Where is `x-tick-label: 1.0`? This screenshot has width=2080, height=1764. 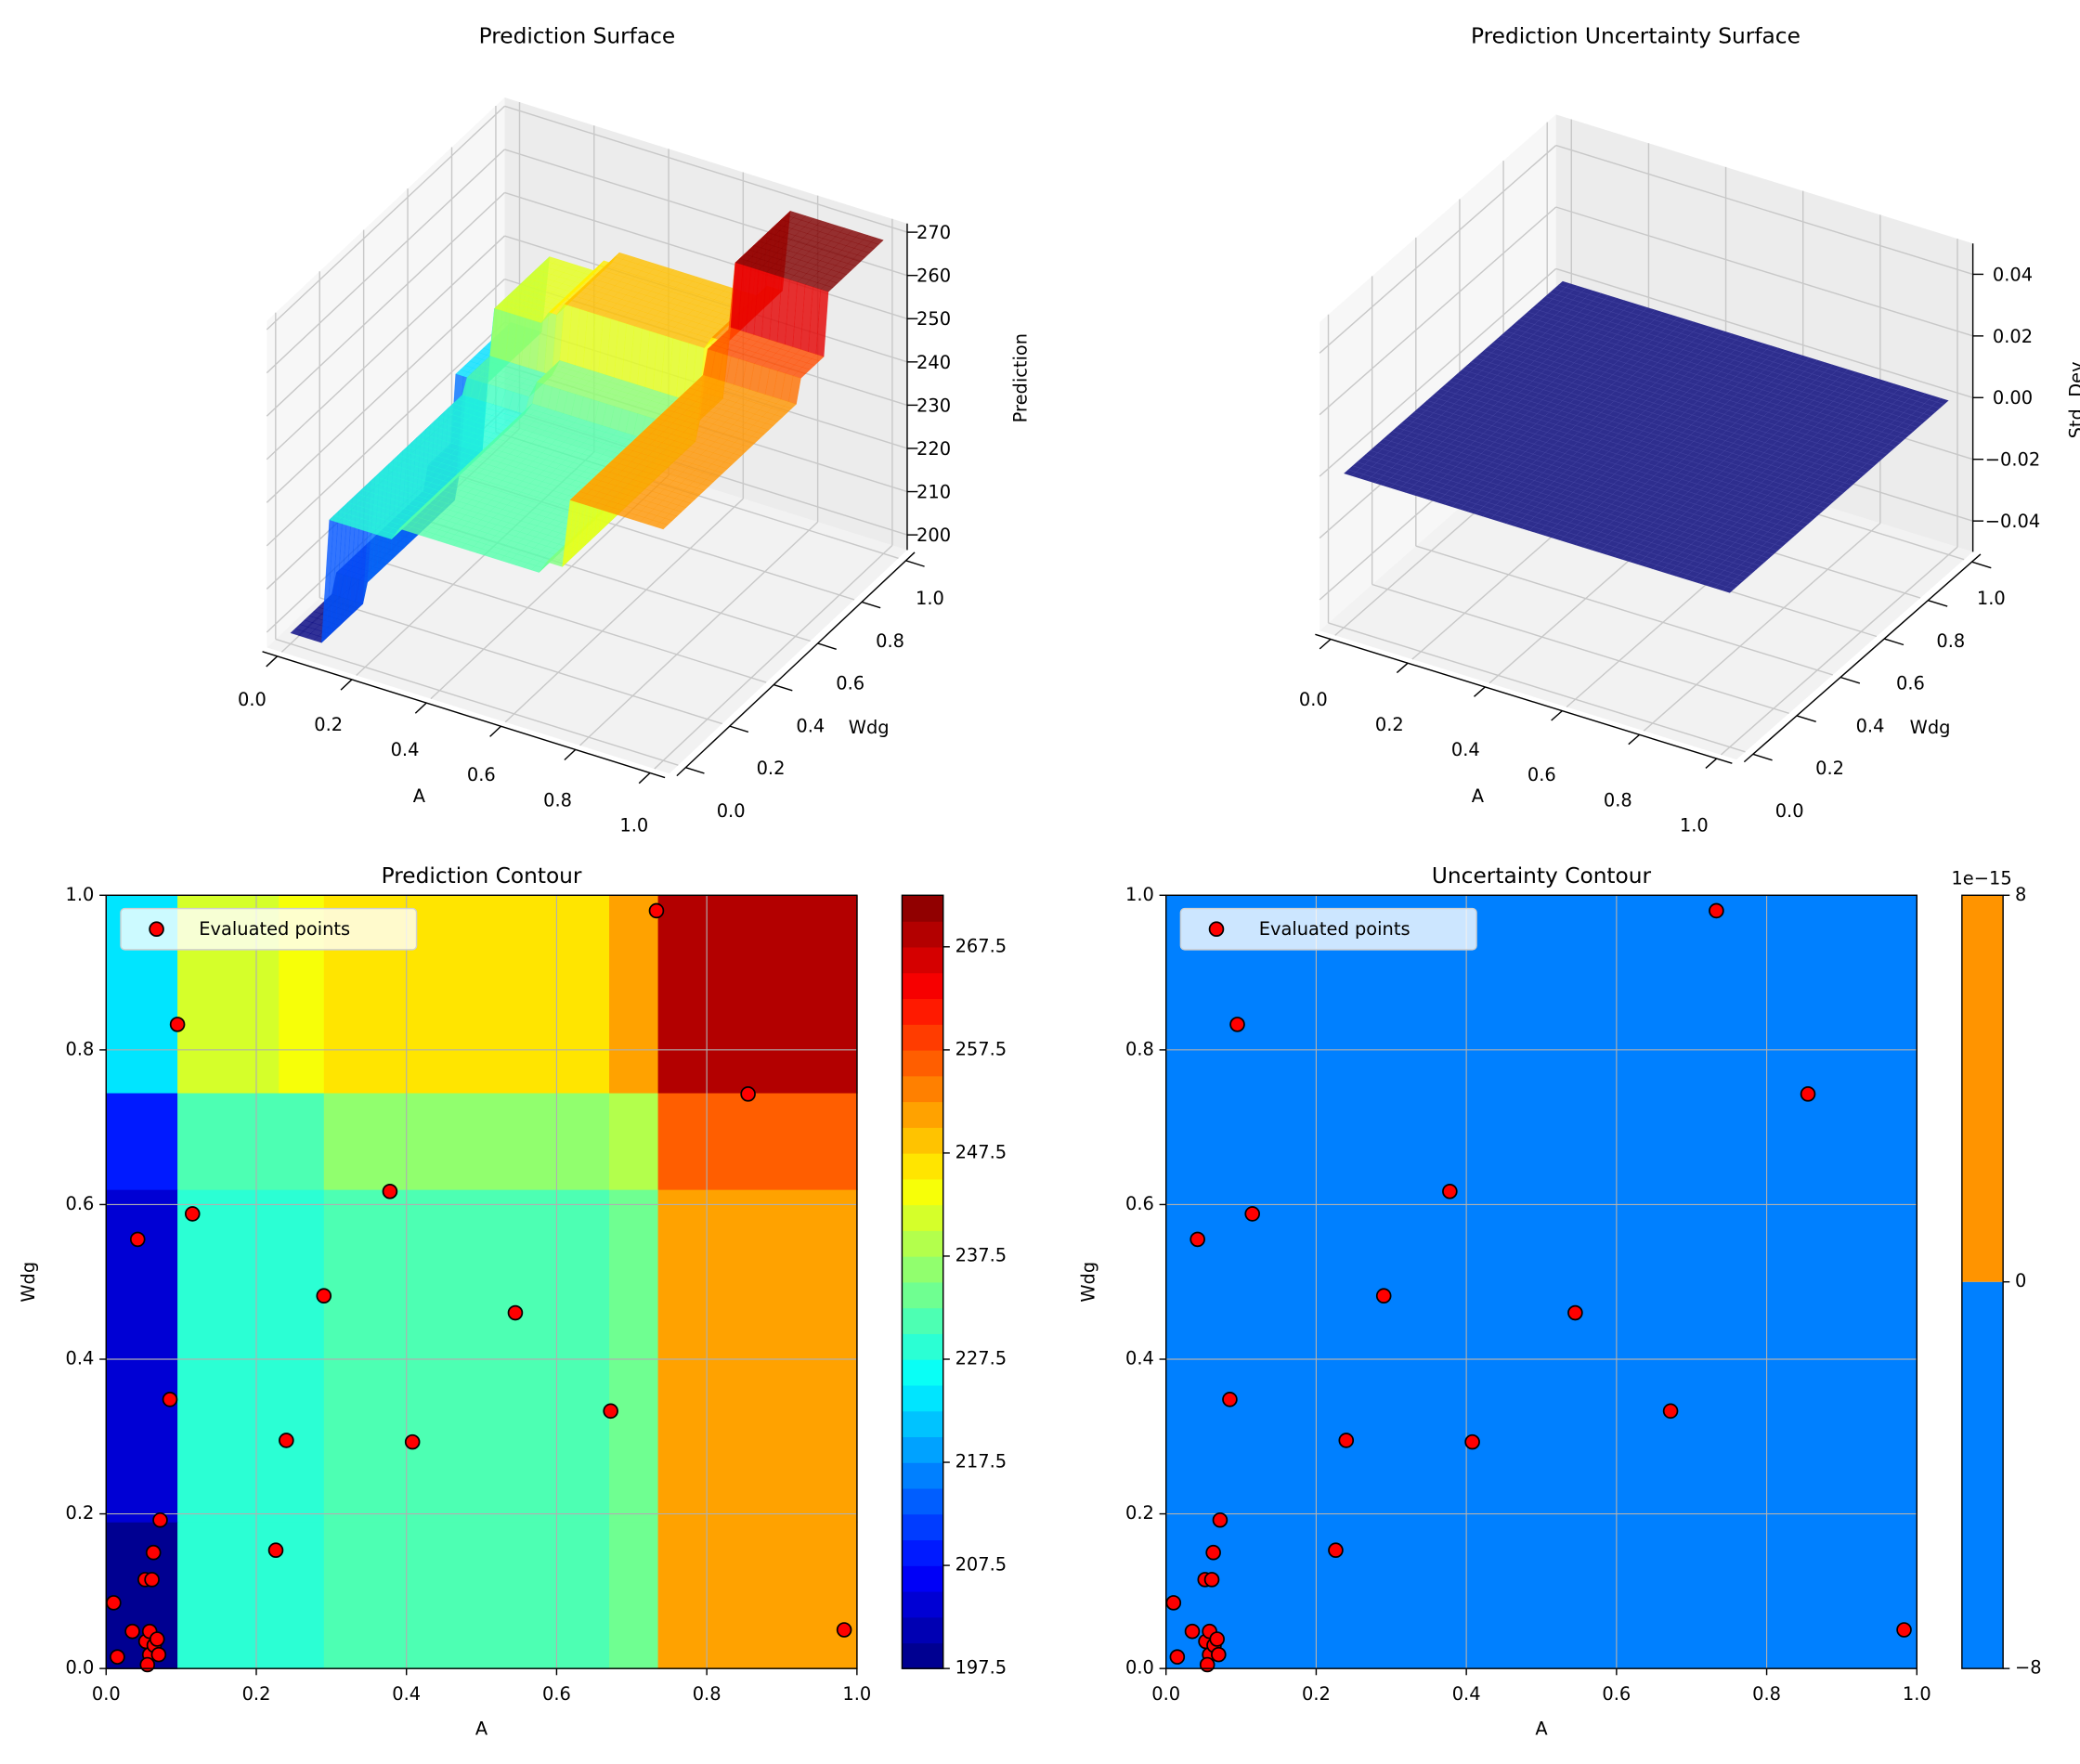
x-tick-label: 1.0 is located at coordinates (856, 1694).